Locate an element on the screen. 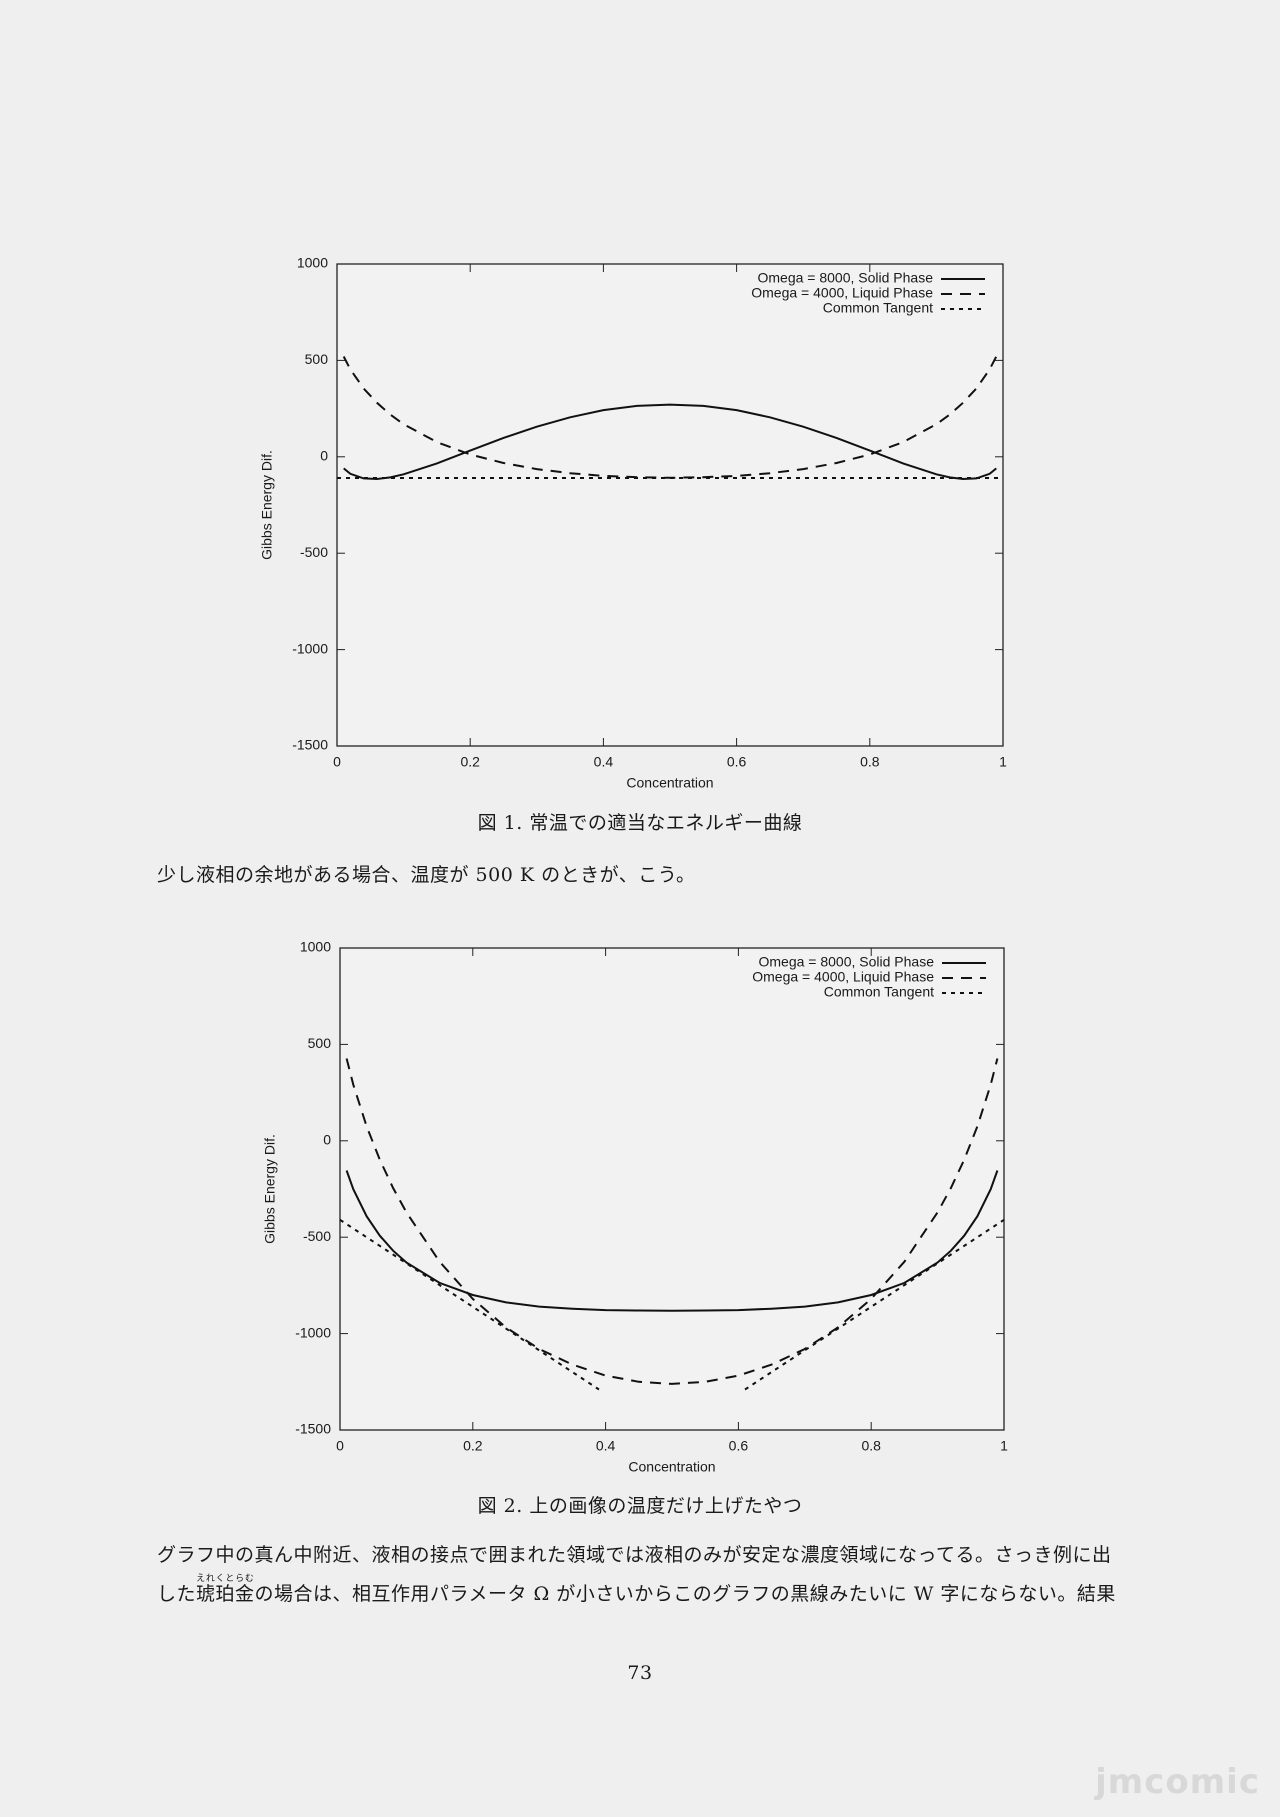 Image resolution: width=1280 pixels, height=1817 pixels. watermark: jmcomic is located at coordinates (1177, 1782).